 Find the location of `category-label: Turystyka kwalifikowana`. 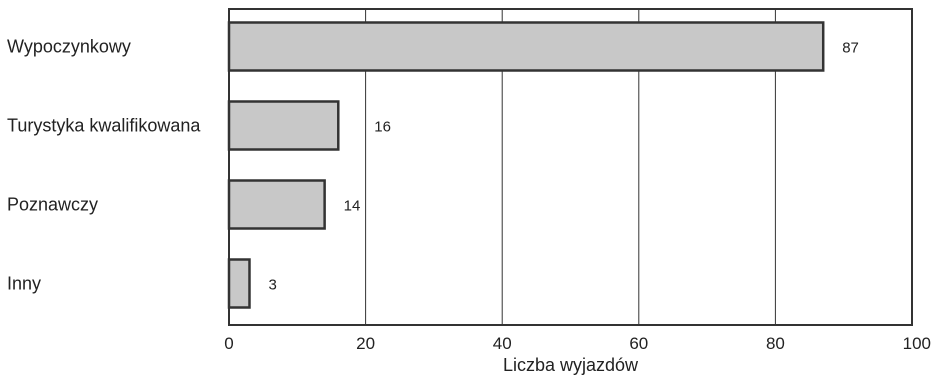

category-label: Turystyka kwalifikowana is located at coordinates (104, 126).